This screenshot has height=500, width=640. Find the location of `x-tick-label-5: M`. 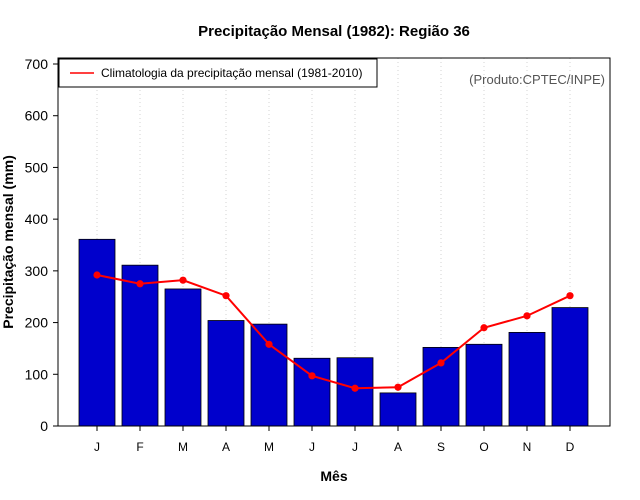

x-tick-label-5: M is located at coordinates (269, 447).